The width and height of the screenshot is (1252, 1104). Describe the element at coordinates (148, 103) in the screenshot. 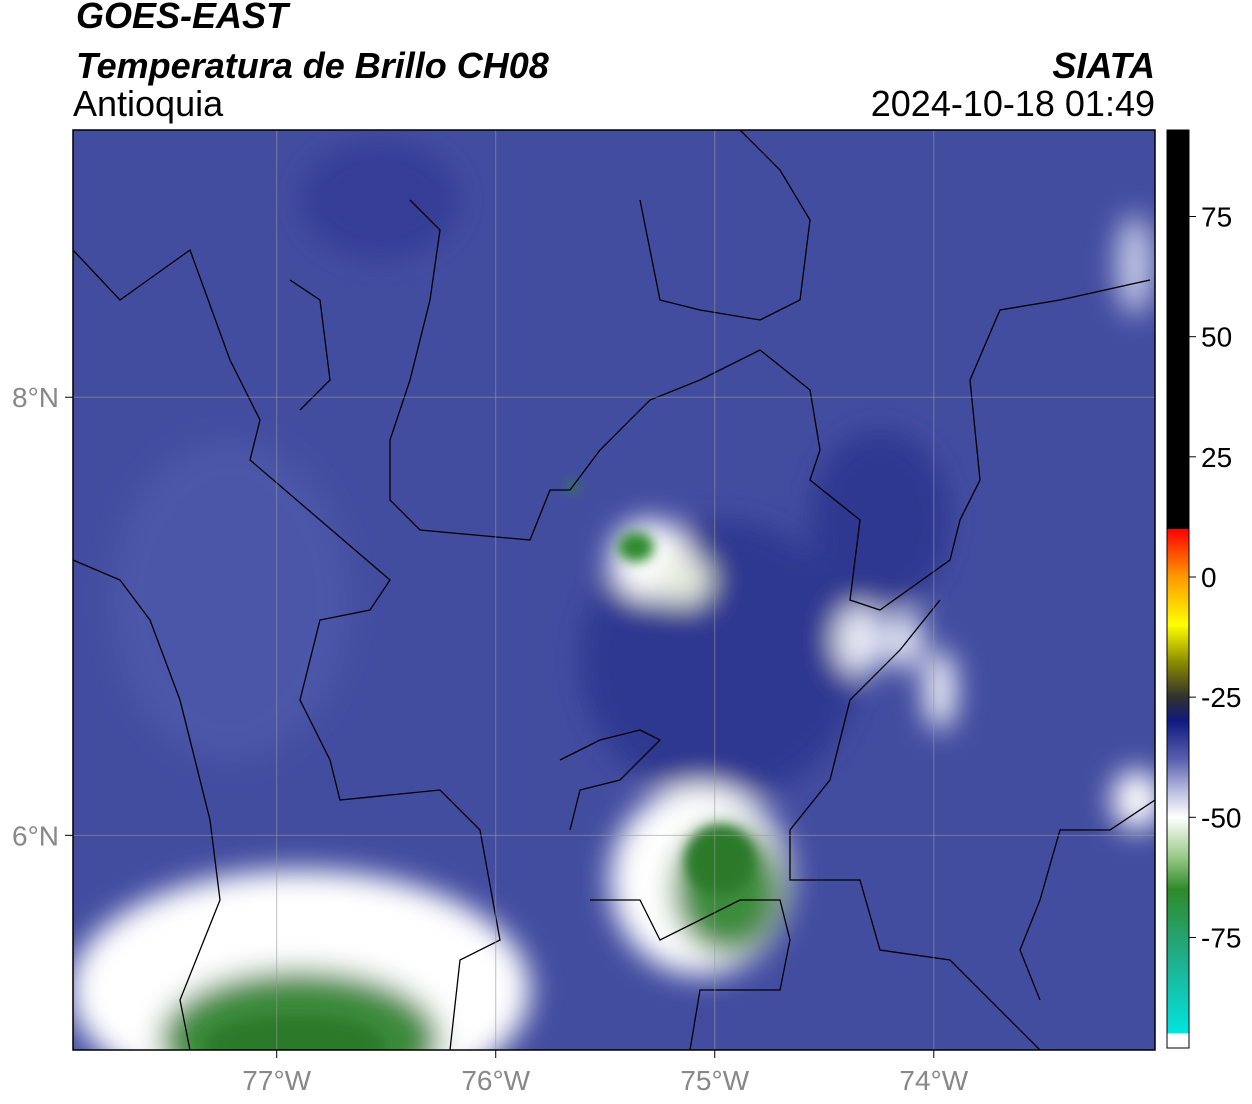

I see `region: Antioquia` at that location.